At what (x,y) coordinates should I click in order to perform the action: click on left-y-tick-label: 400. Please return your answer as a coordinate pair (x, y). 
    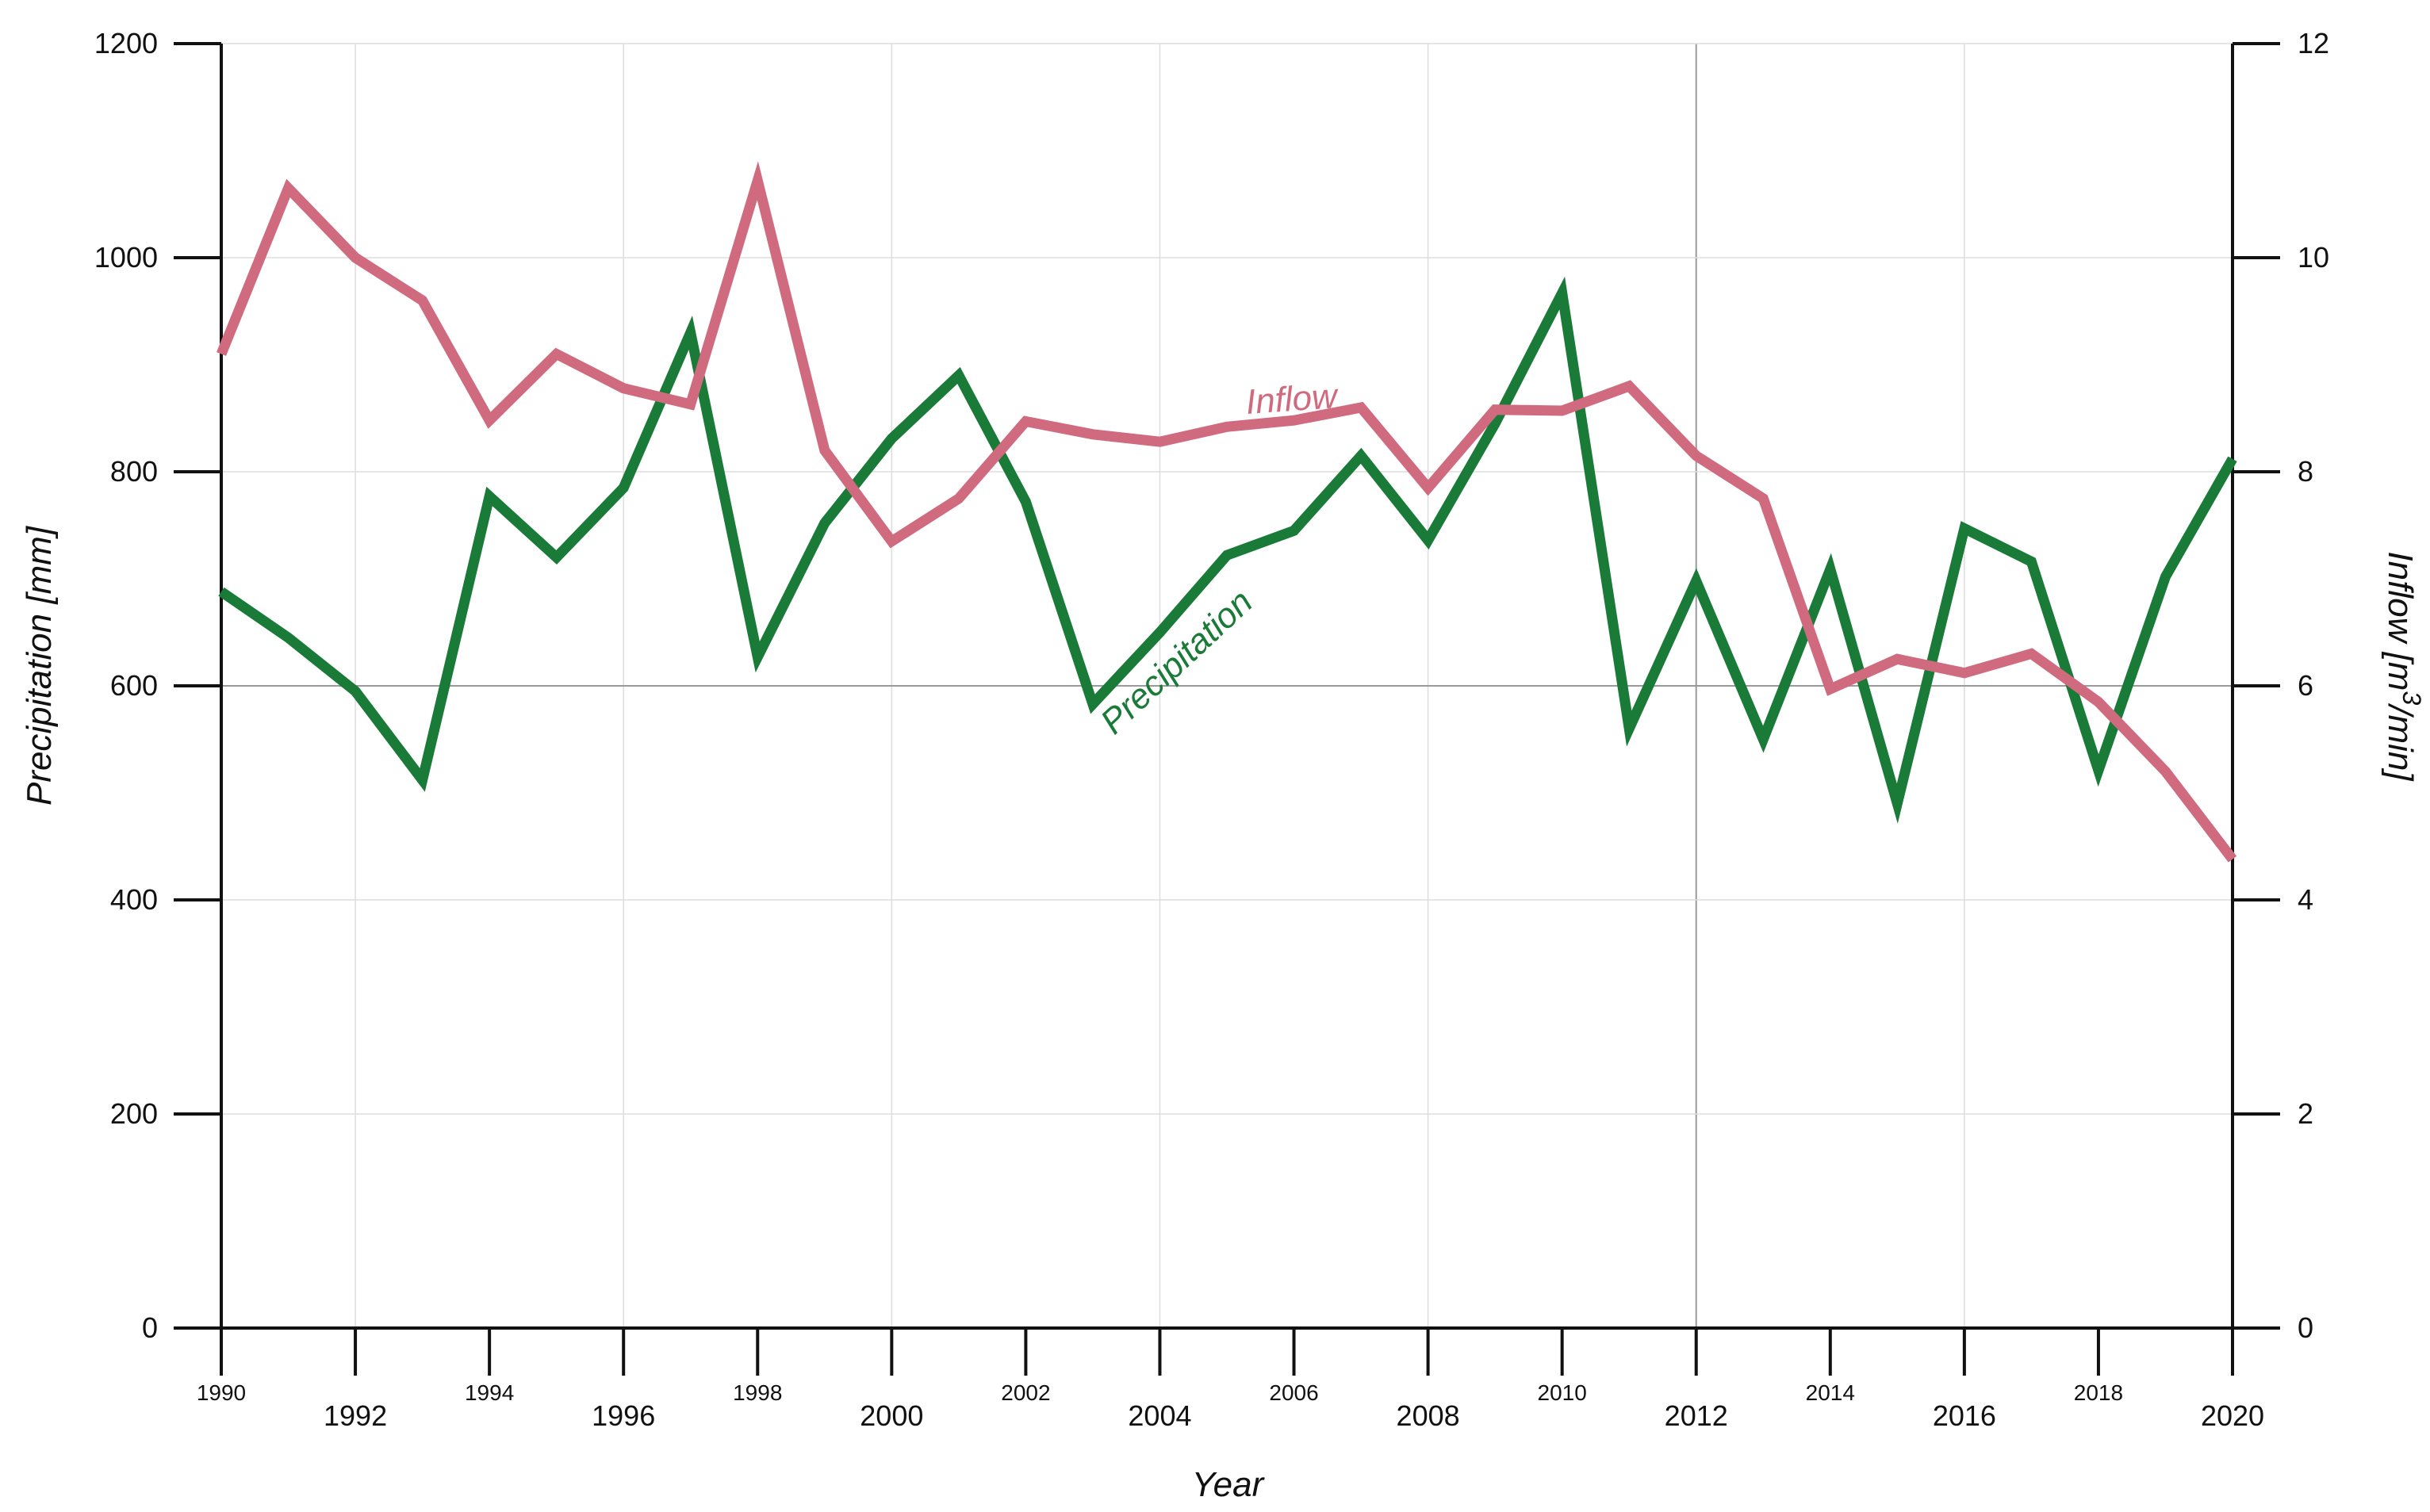
    Looking at the image, I should click on (134, 899).